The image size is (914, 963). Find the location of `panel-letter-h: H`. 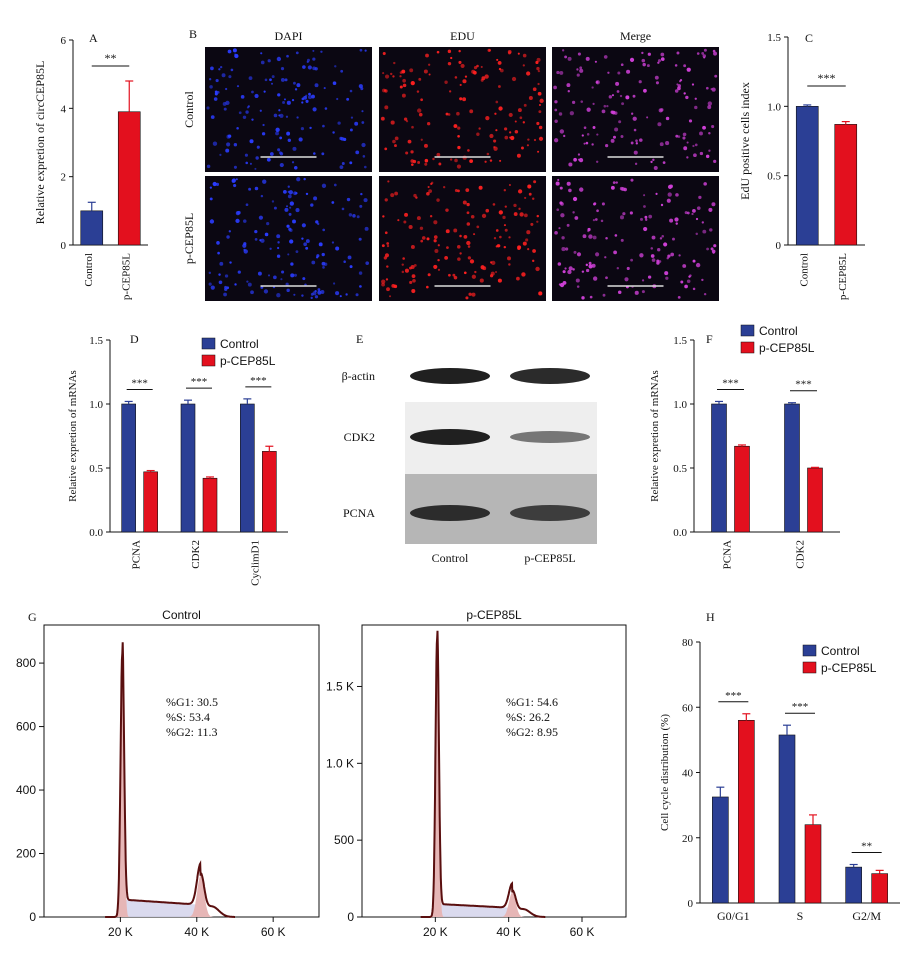

panel-letter-h: H is located at coordinates (710, 617).